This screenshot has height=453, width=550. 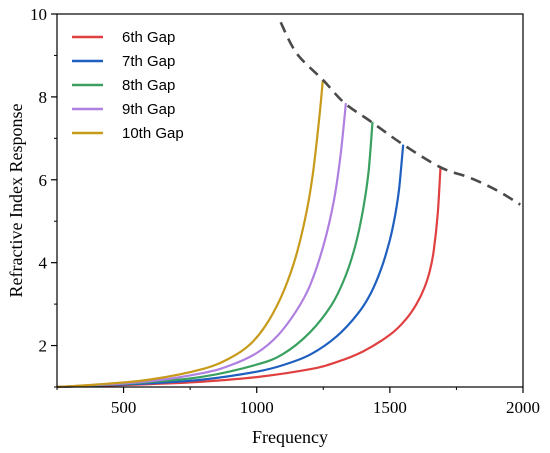 What do you see at coordinates (124, 407) in the screenshot?
I see `x-tick-label-500: 500` at bounding box center [124, 407].